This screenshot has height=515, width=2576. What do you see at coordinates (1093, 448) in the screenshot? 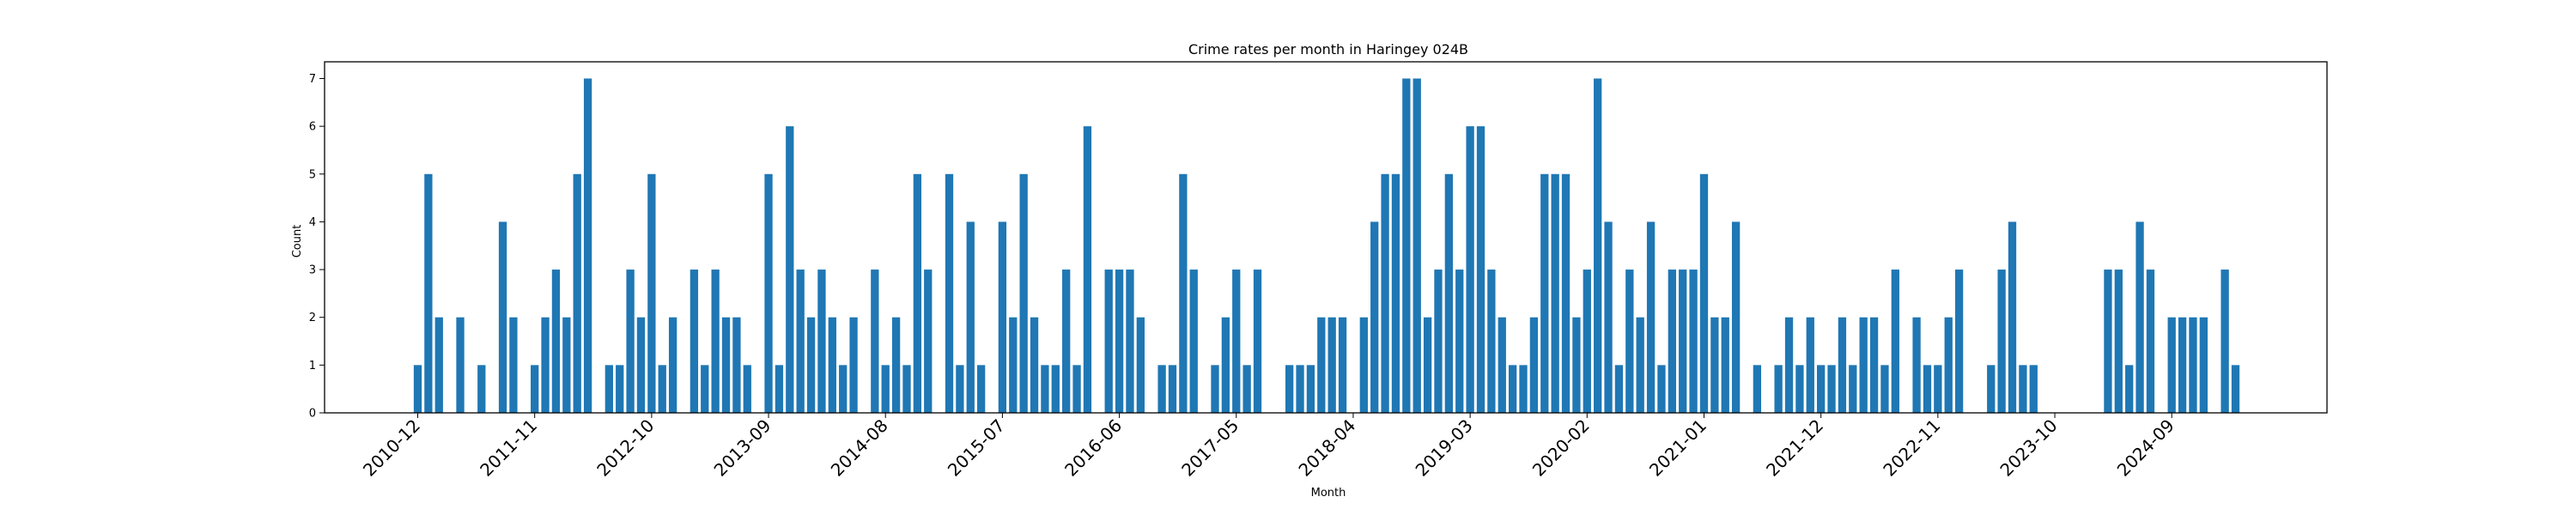
I see `x-tick-label: 2016-06` at bounding box center [1093, 448].